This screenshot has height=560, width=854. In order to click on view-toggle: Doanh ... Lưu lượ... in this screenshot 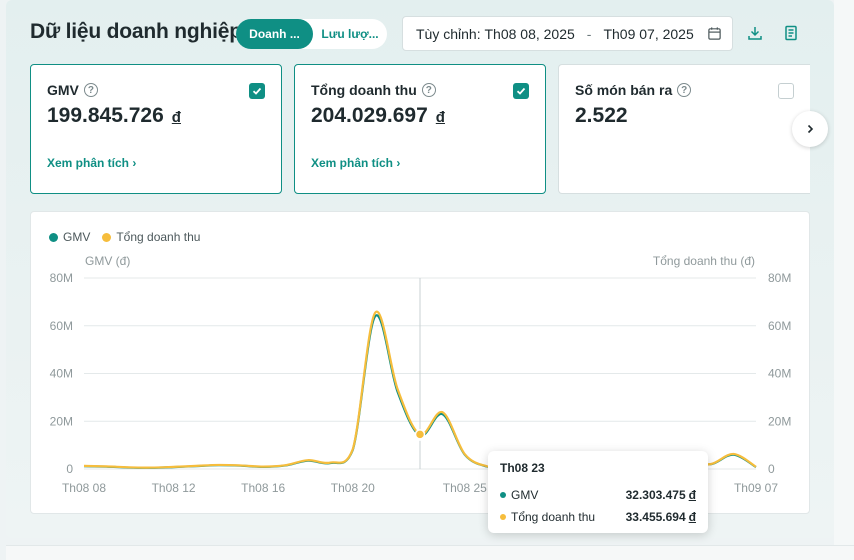, I will do `click(311, 34)`.